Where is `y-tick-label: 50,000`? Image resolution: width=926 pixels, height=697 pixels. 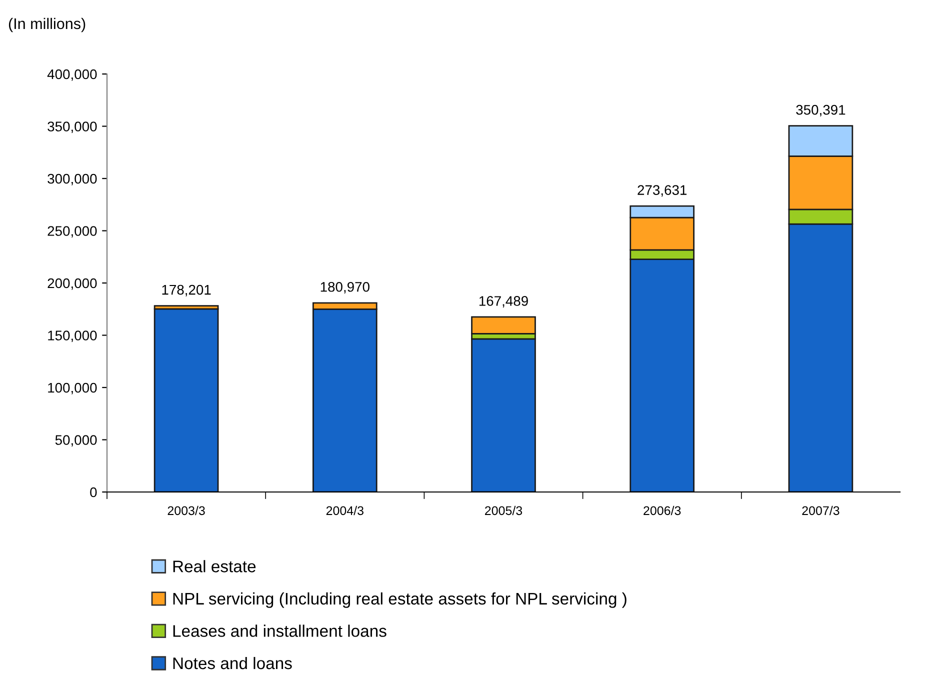
y-tick-label: 50,000 is located at coordinates (76, 441).